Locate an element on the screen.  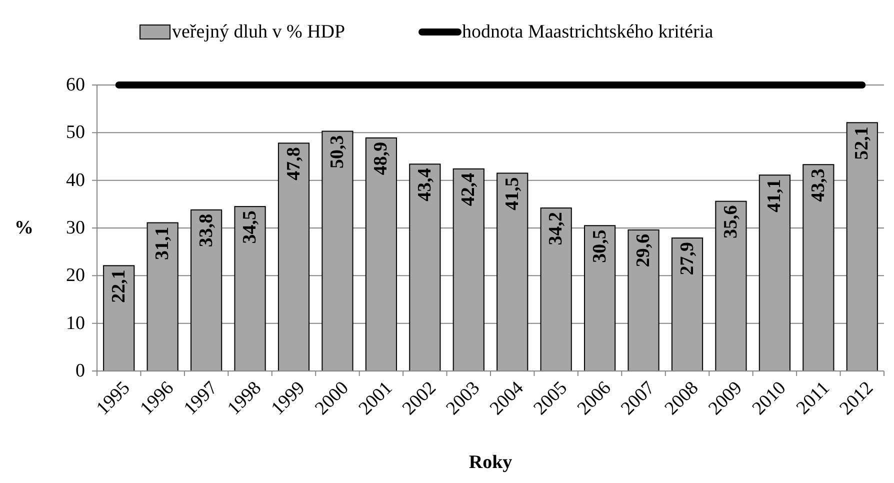
data-label: 34,5 is located at coordinates (250, 227).